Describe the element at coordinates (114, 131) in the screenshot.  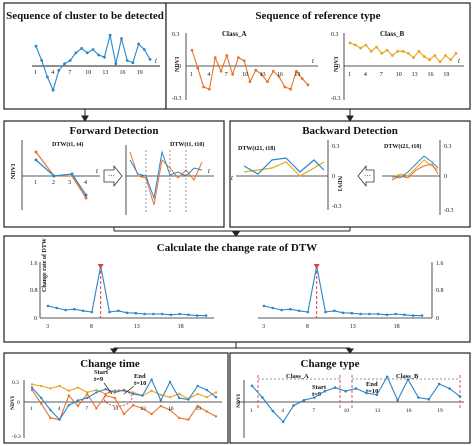
I see `title-forward: Forward Detection` at that location.